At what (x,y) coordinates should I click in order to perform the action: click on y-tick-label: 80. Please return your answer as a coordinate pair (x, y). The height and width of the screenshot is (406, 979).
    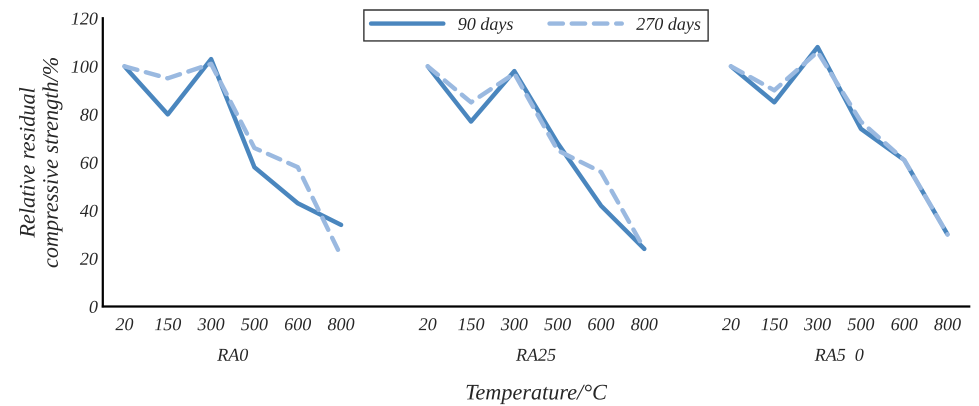
    Looking at the image, I should click on (89, 114).